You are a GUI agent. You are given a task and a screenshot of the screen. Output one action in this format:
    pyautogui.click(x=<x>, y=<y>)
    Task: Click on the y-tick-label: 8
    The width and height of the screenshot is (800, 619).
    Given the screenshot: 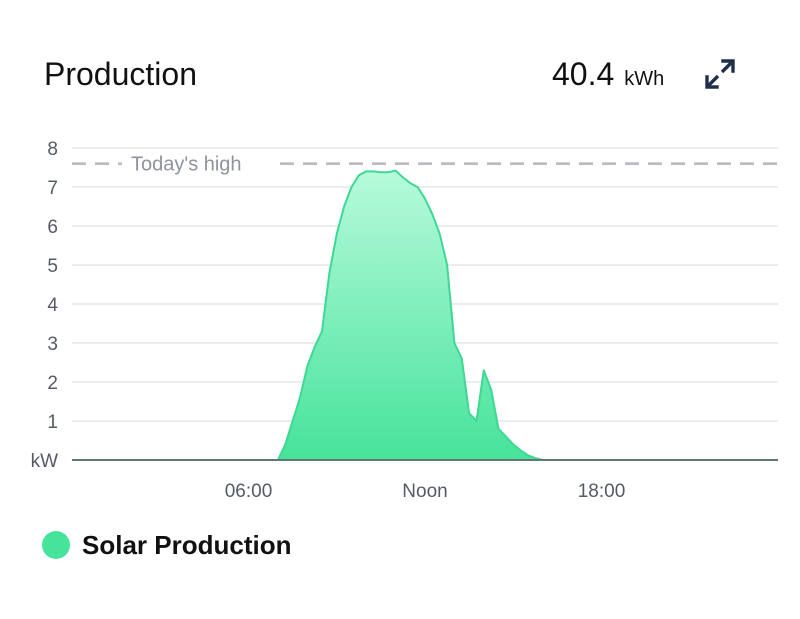 What is the action you would take?
    pyautogui.click(x=52, y=149)
    